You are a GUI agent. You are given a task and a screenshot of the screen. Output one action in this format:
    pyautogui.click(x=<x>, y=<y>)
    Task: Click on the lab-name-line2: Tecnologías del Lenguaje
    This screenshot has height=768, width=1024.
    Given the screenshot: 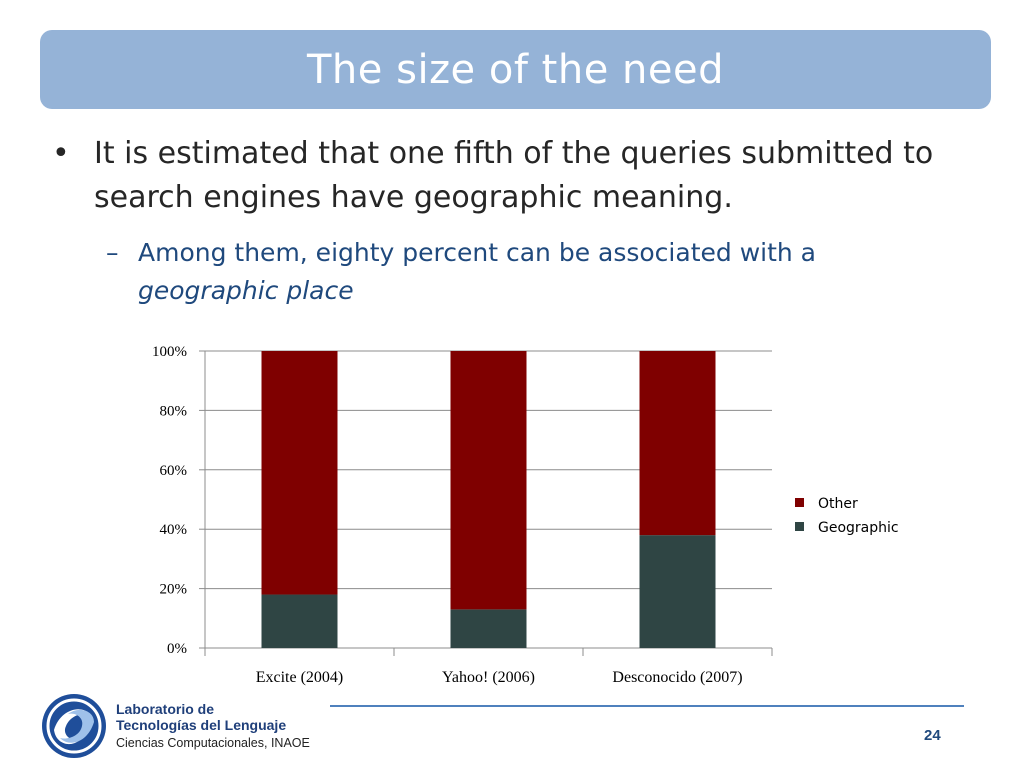 What is the action you would take?
    pyautogui.click(x=201, y=725)
    